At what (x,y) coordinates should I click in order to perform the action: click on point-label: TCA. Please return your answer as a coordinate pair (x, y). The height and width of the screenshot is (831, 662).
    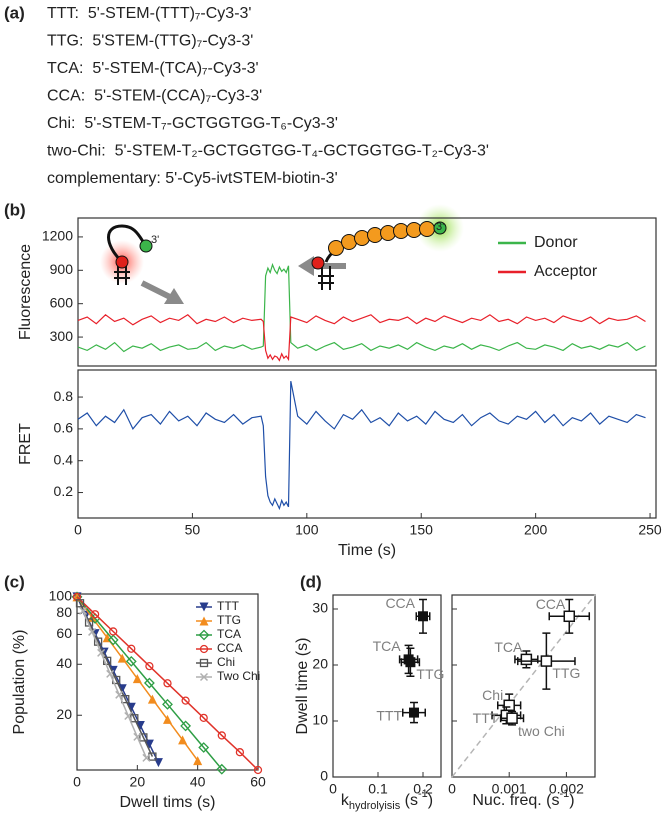
    Looking at the image, I should click on (387, 646).